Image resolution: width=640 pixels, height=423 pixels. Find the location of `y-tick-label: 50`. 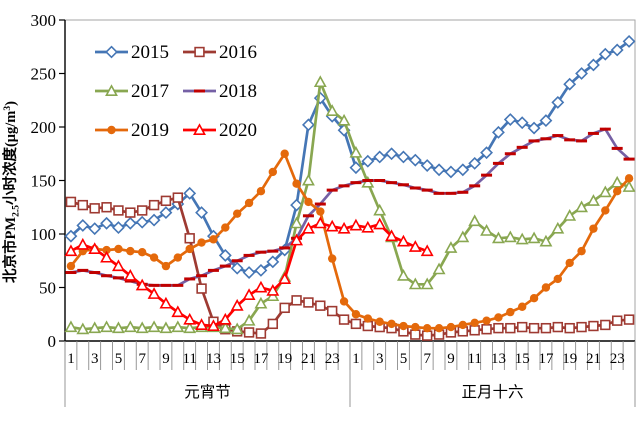

y-tick-label: 50 is located at coordinates (47, 288).